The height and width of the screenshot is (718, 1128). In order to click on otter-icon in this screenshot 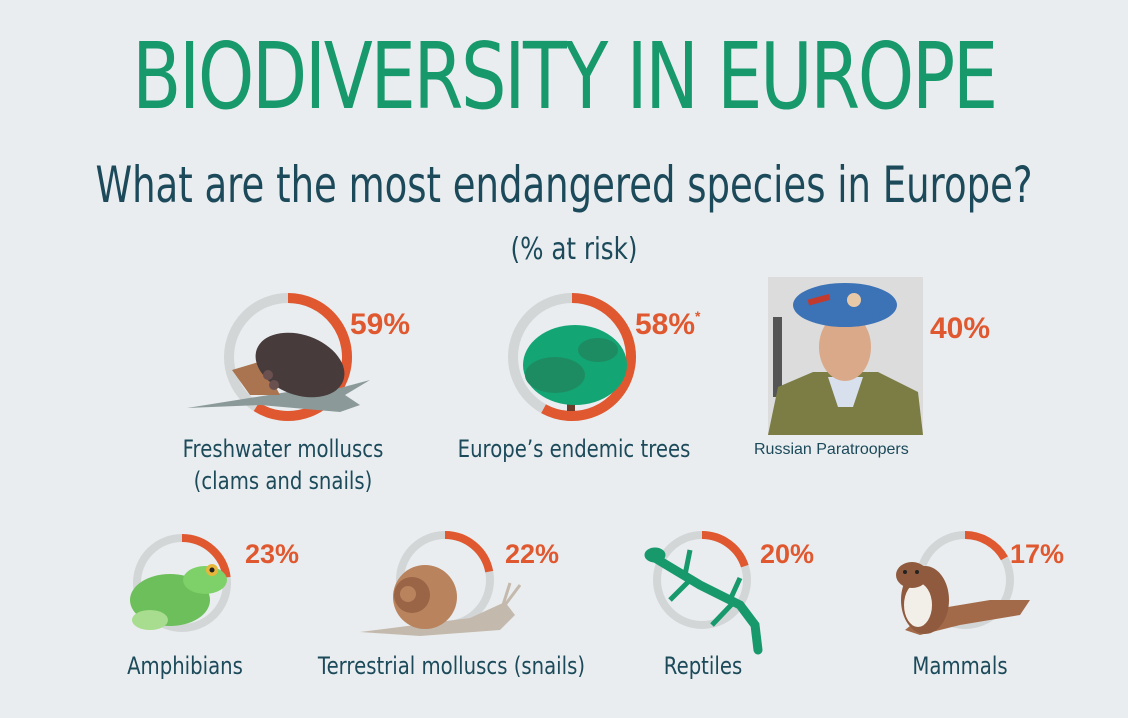, I will do `click(963, 598)`.